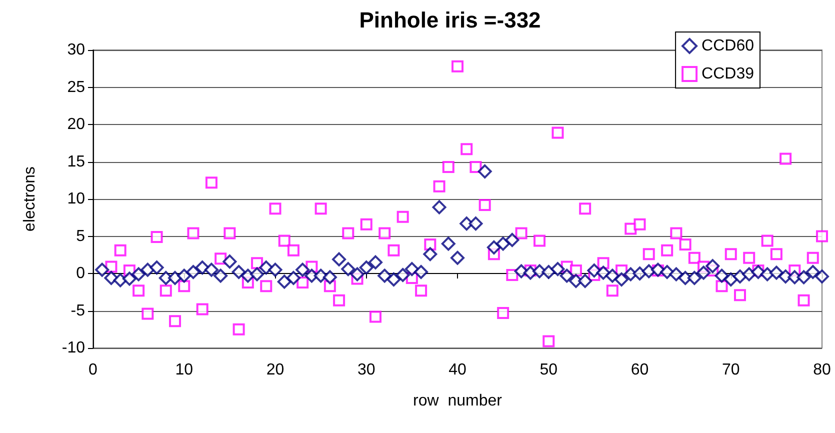 The image size is (835, 433). I want to click on x-tick-label: 50, so click(549, 370).